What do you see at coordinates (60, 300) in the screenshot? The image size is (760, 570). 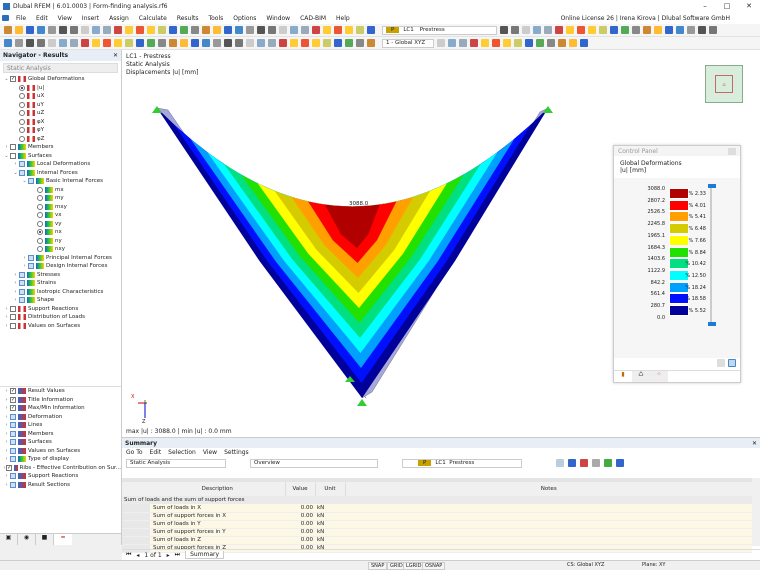 I see `tree-item: › Shape` at bounding box center [60, 300].